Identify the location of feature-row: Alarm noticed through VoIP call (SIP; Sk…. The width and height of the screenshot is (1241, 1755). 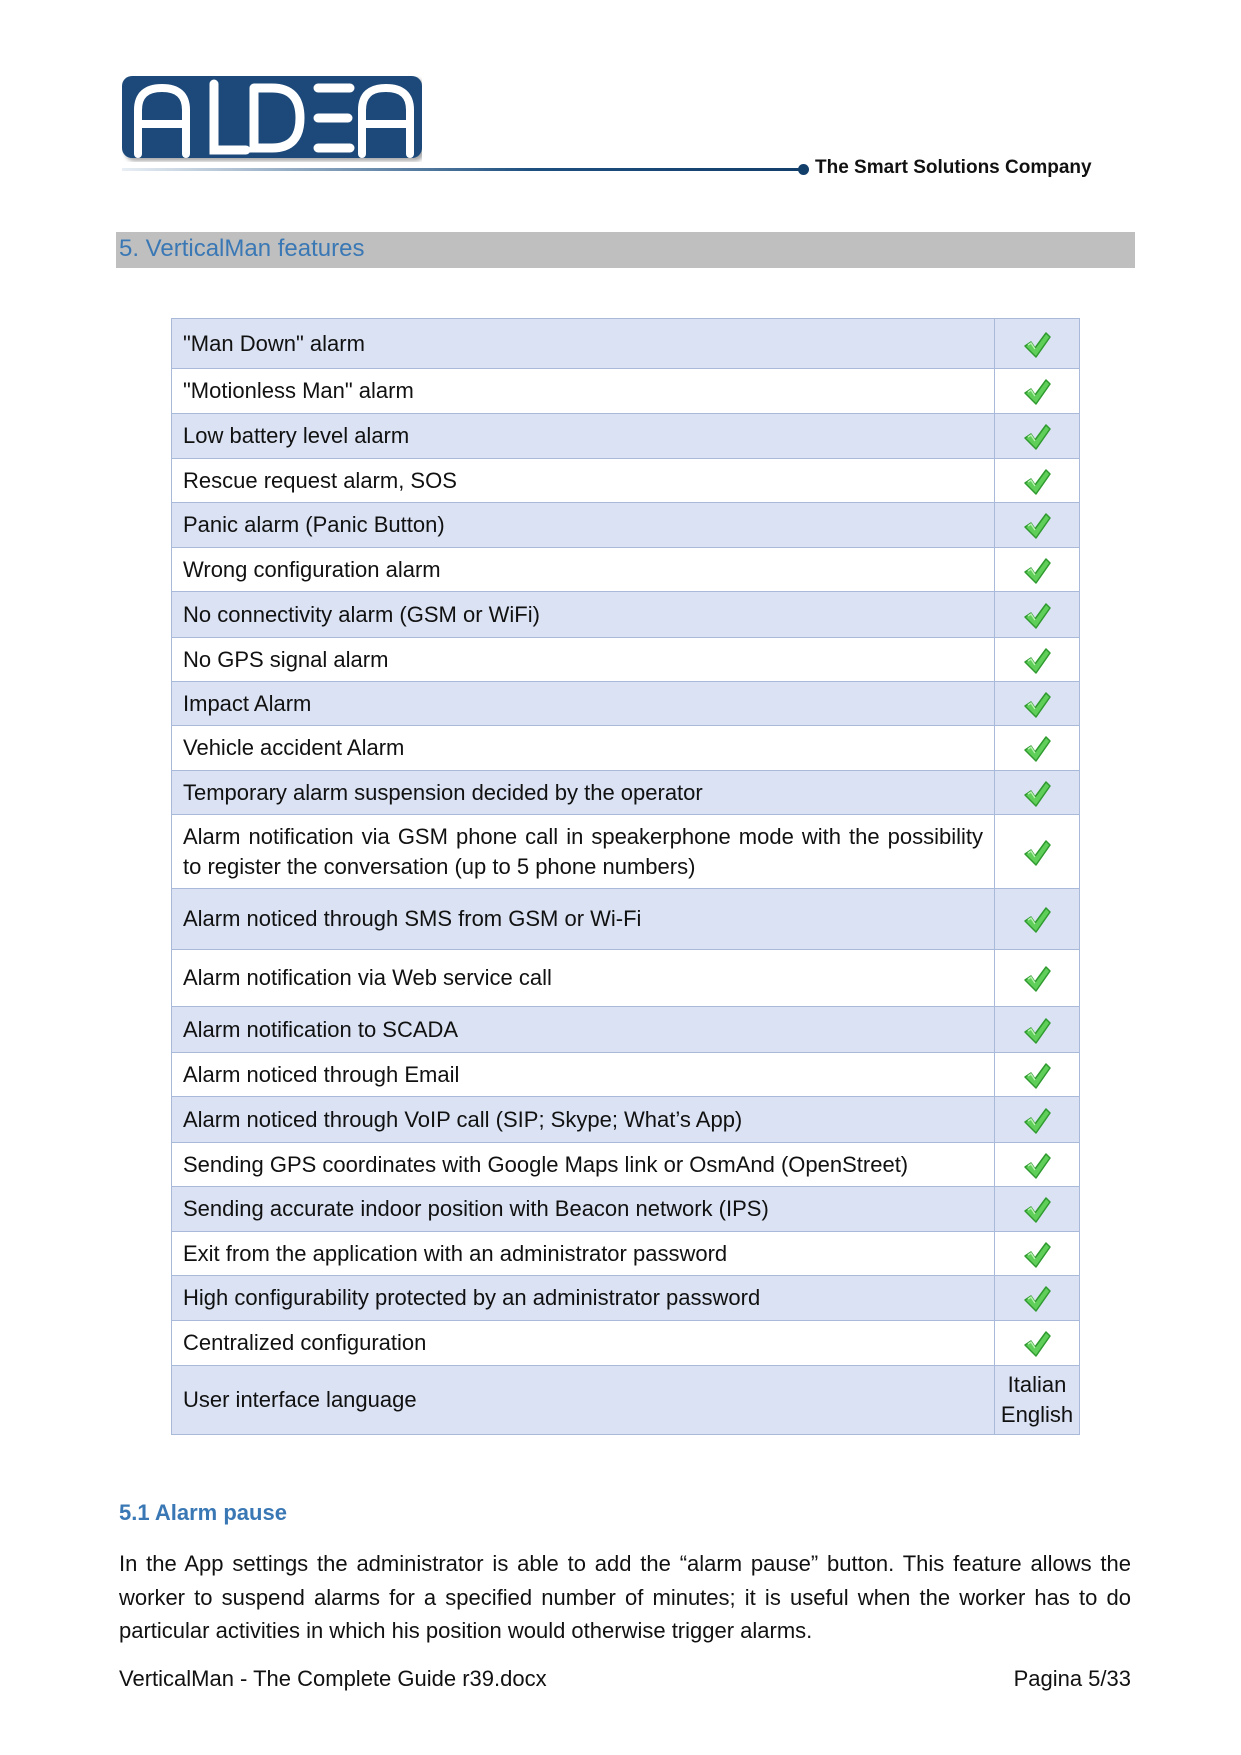
(625, 1119).